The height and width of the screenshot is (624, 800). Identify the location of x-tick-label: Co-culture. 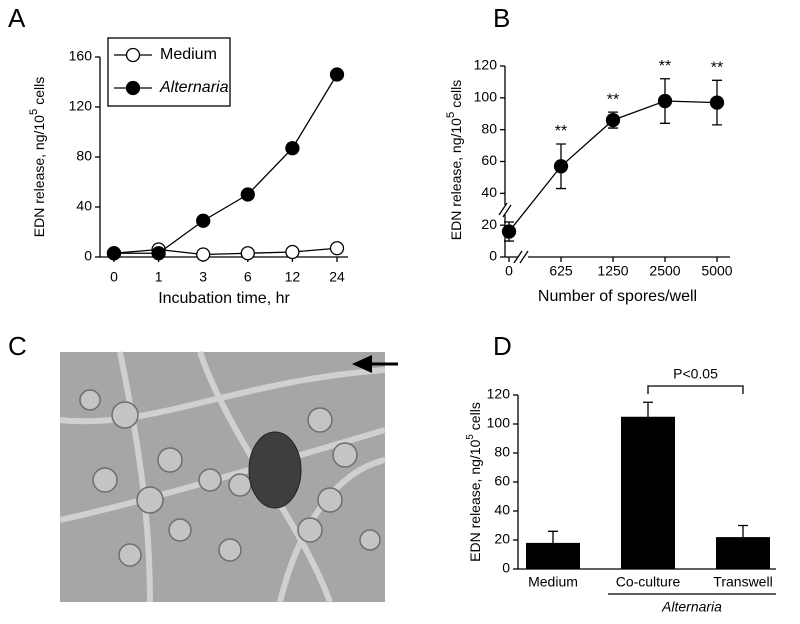
(648, 582).